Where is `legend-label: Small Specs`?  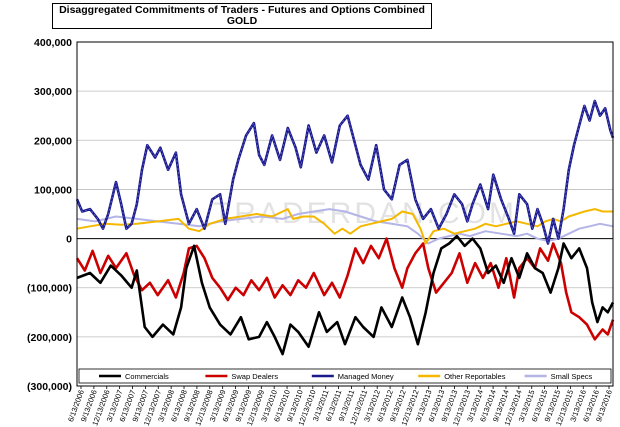
legend-label: Small Specs is located at coordinates (572, 376).